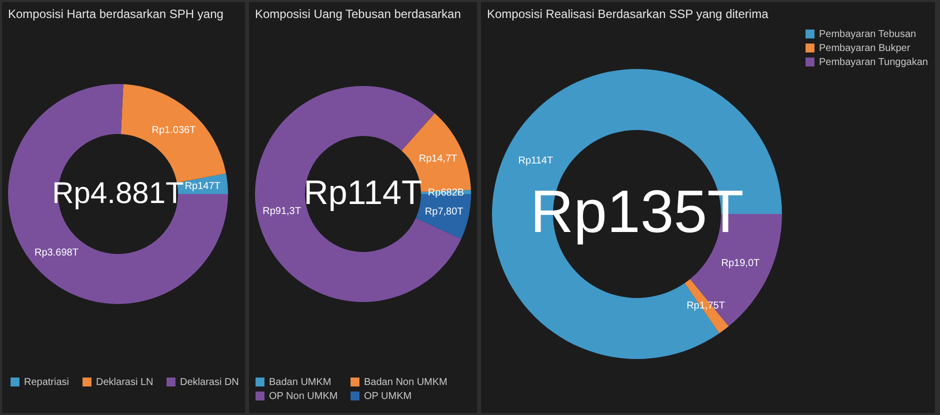 This screenshot has height=415, width=940. I want to click on data-label: Rp14,7T, so click(438, 159).